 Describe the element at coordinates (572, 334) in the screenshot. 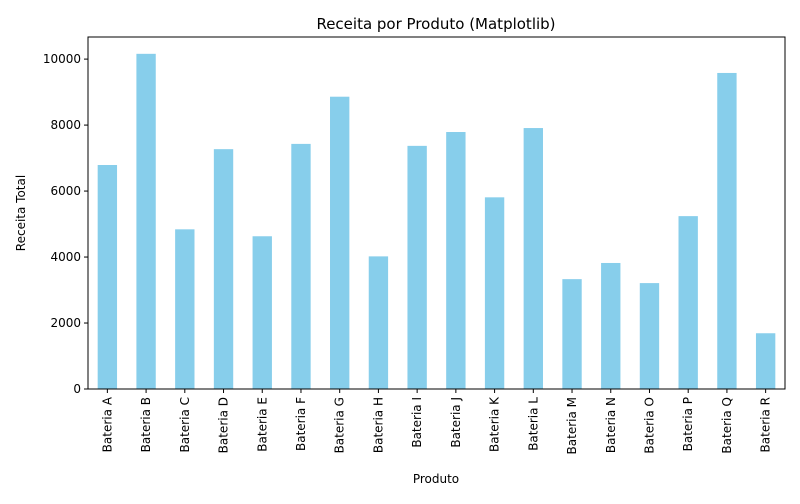

I see `bar-bateria-m` at that location.